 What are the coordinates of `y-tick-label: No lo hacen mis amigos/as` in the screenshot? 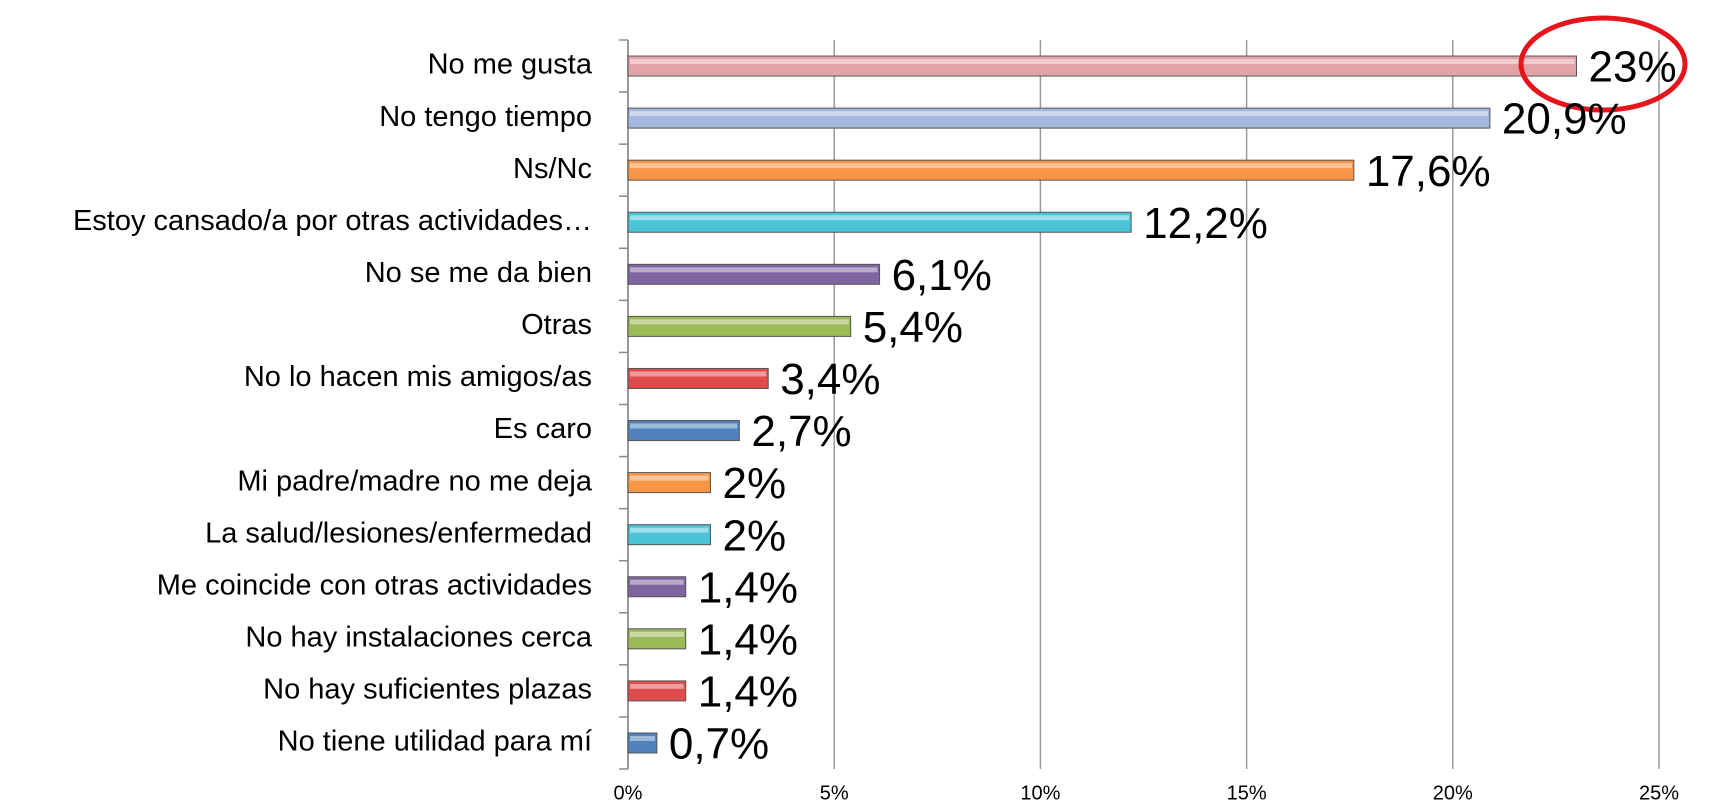 It's located at (418, 377).